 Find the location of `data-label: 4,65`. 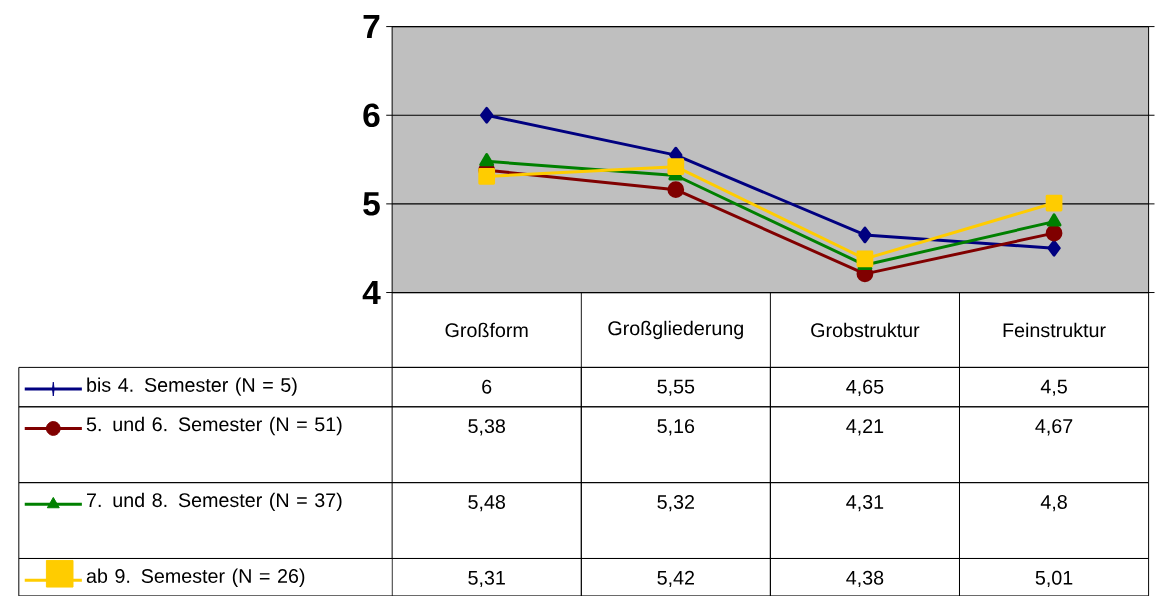

data-label: 4,65 is located at coordinates (865, 388).